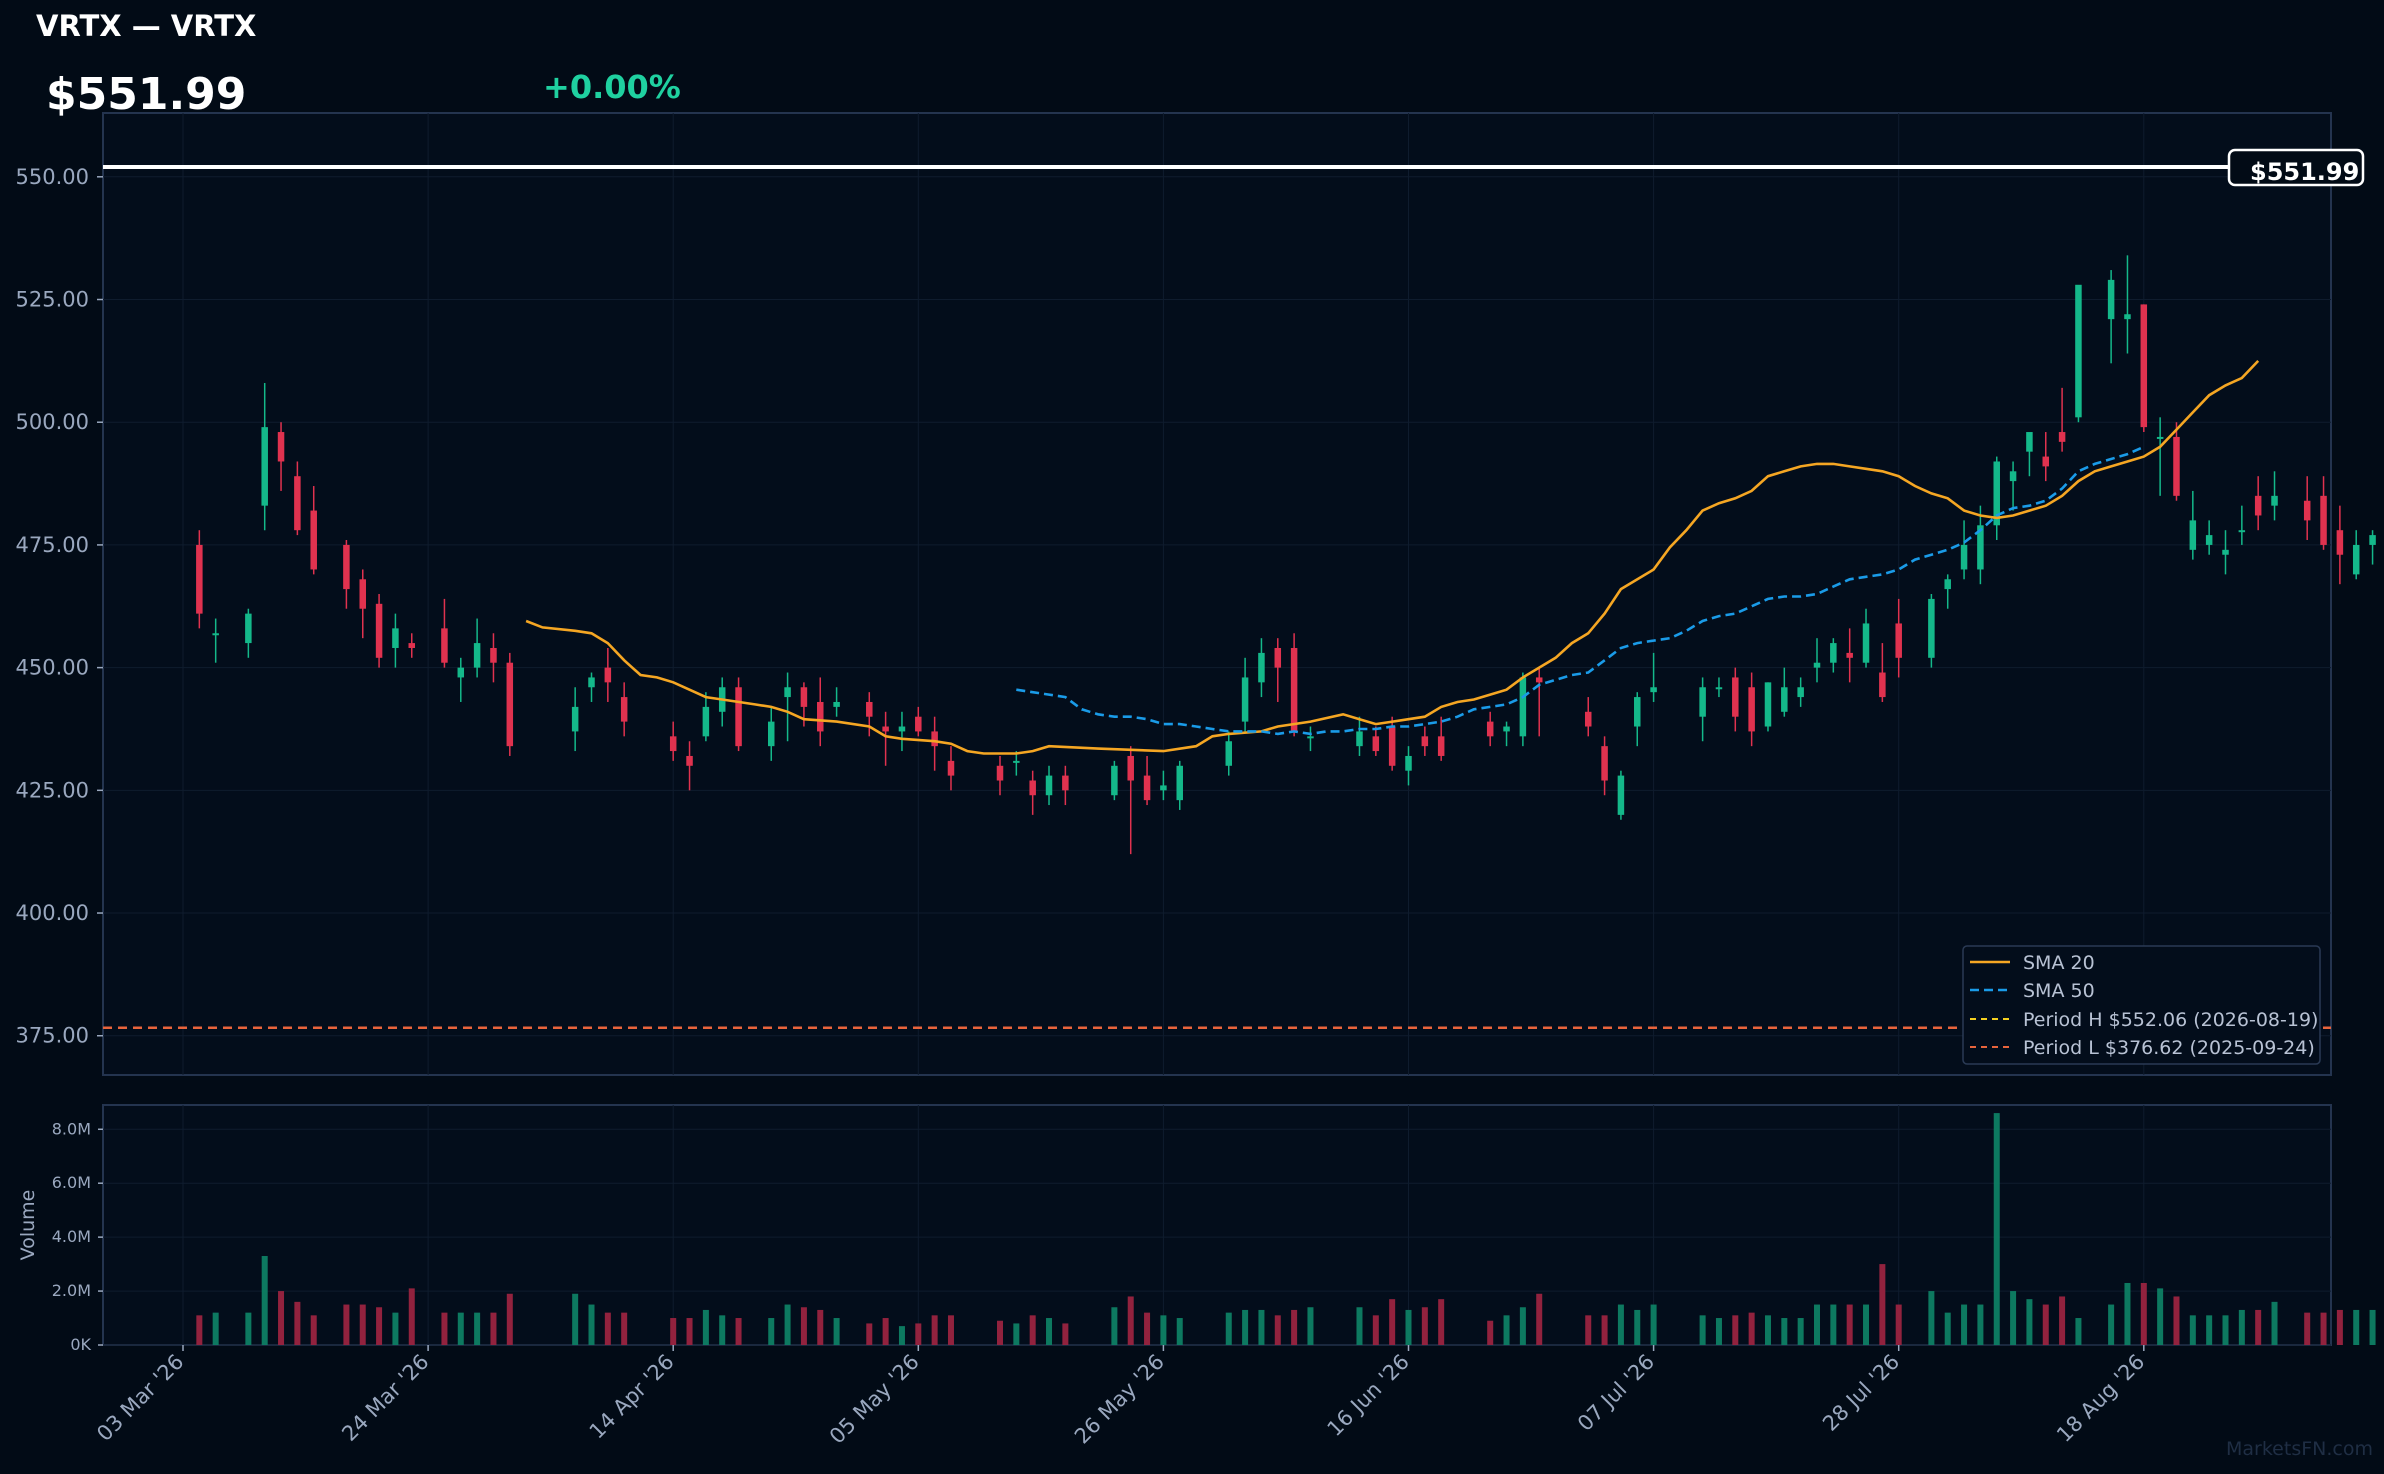 The image size is (2384, 1474). What do you see at coordinates (52, 177) in the screenshot?
I see `price-tick-label: 550.00` at bounding box center [52, 177].